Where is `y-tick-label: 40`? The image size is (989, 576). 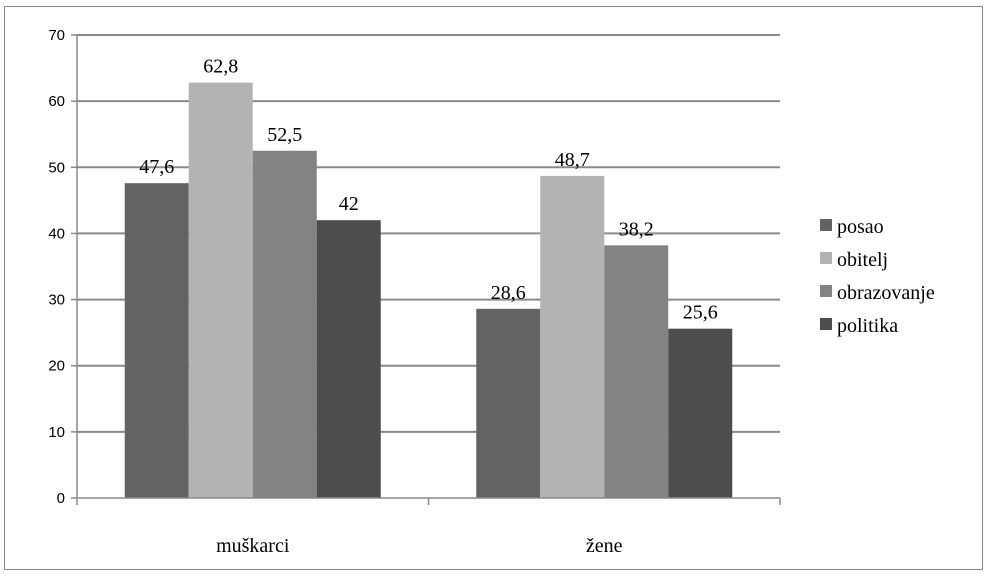
y-tick-label: 40 is located at coordinates (56, 233).